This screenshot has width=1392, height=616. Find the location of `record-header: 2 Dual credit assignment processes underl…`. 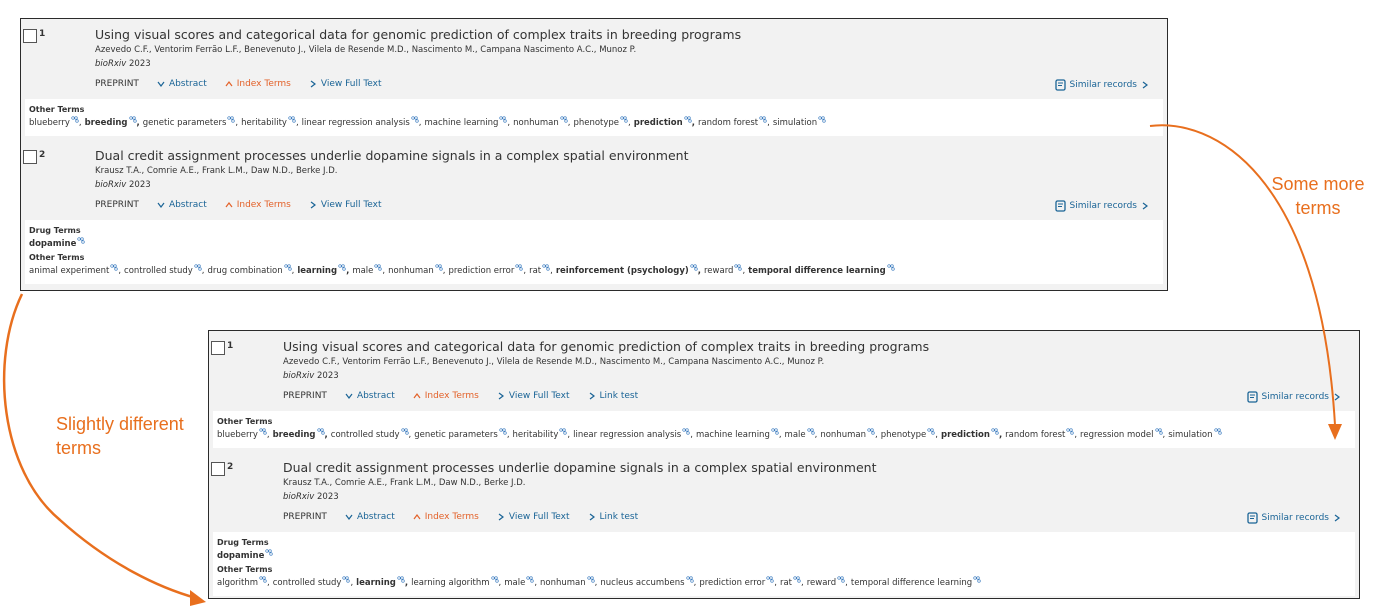

record-header: 2 Dual credit assignment processes underl… is located at coordinates (594, 180).